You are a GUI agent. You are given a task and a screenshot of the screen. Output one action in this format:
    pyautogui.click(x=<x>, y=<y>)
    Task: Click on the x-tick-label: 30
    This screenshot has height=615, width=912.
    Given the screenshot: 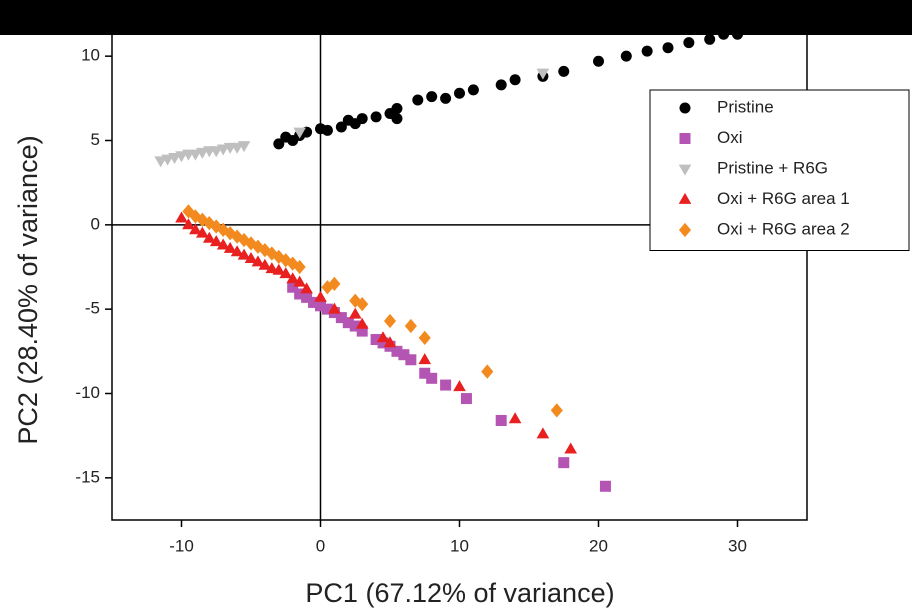 What is the action you would take?
    pyautogui.click(x=737, y=545)
    